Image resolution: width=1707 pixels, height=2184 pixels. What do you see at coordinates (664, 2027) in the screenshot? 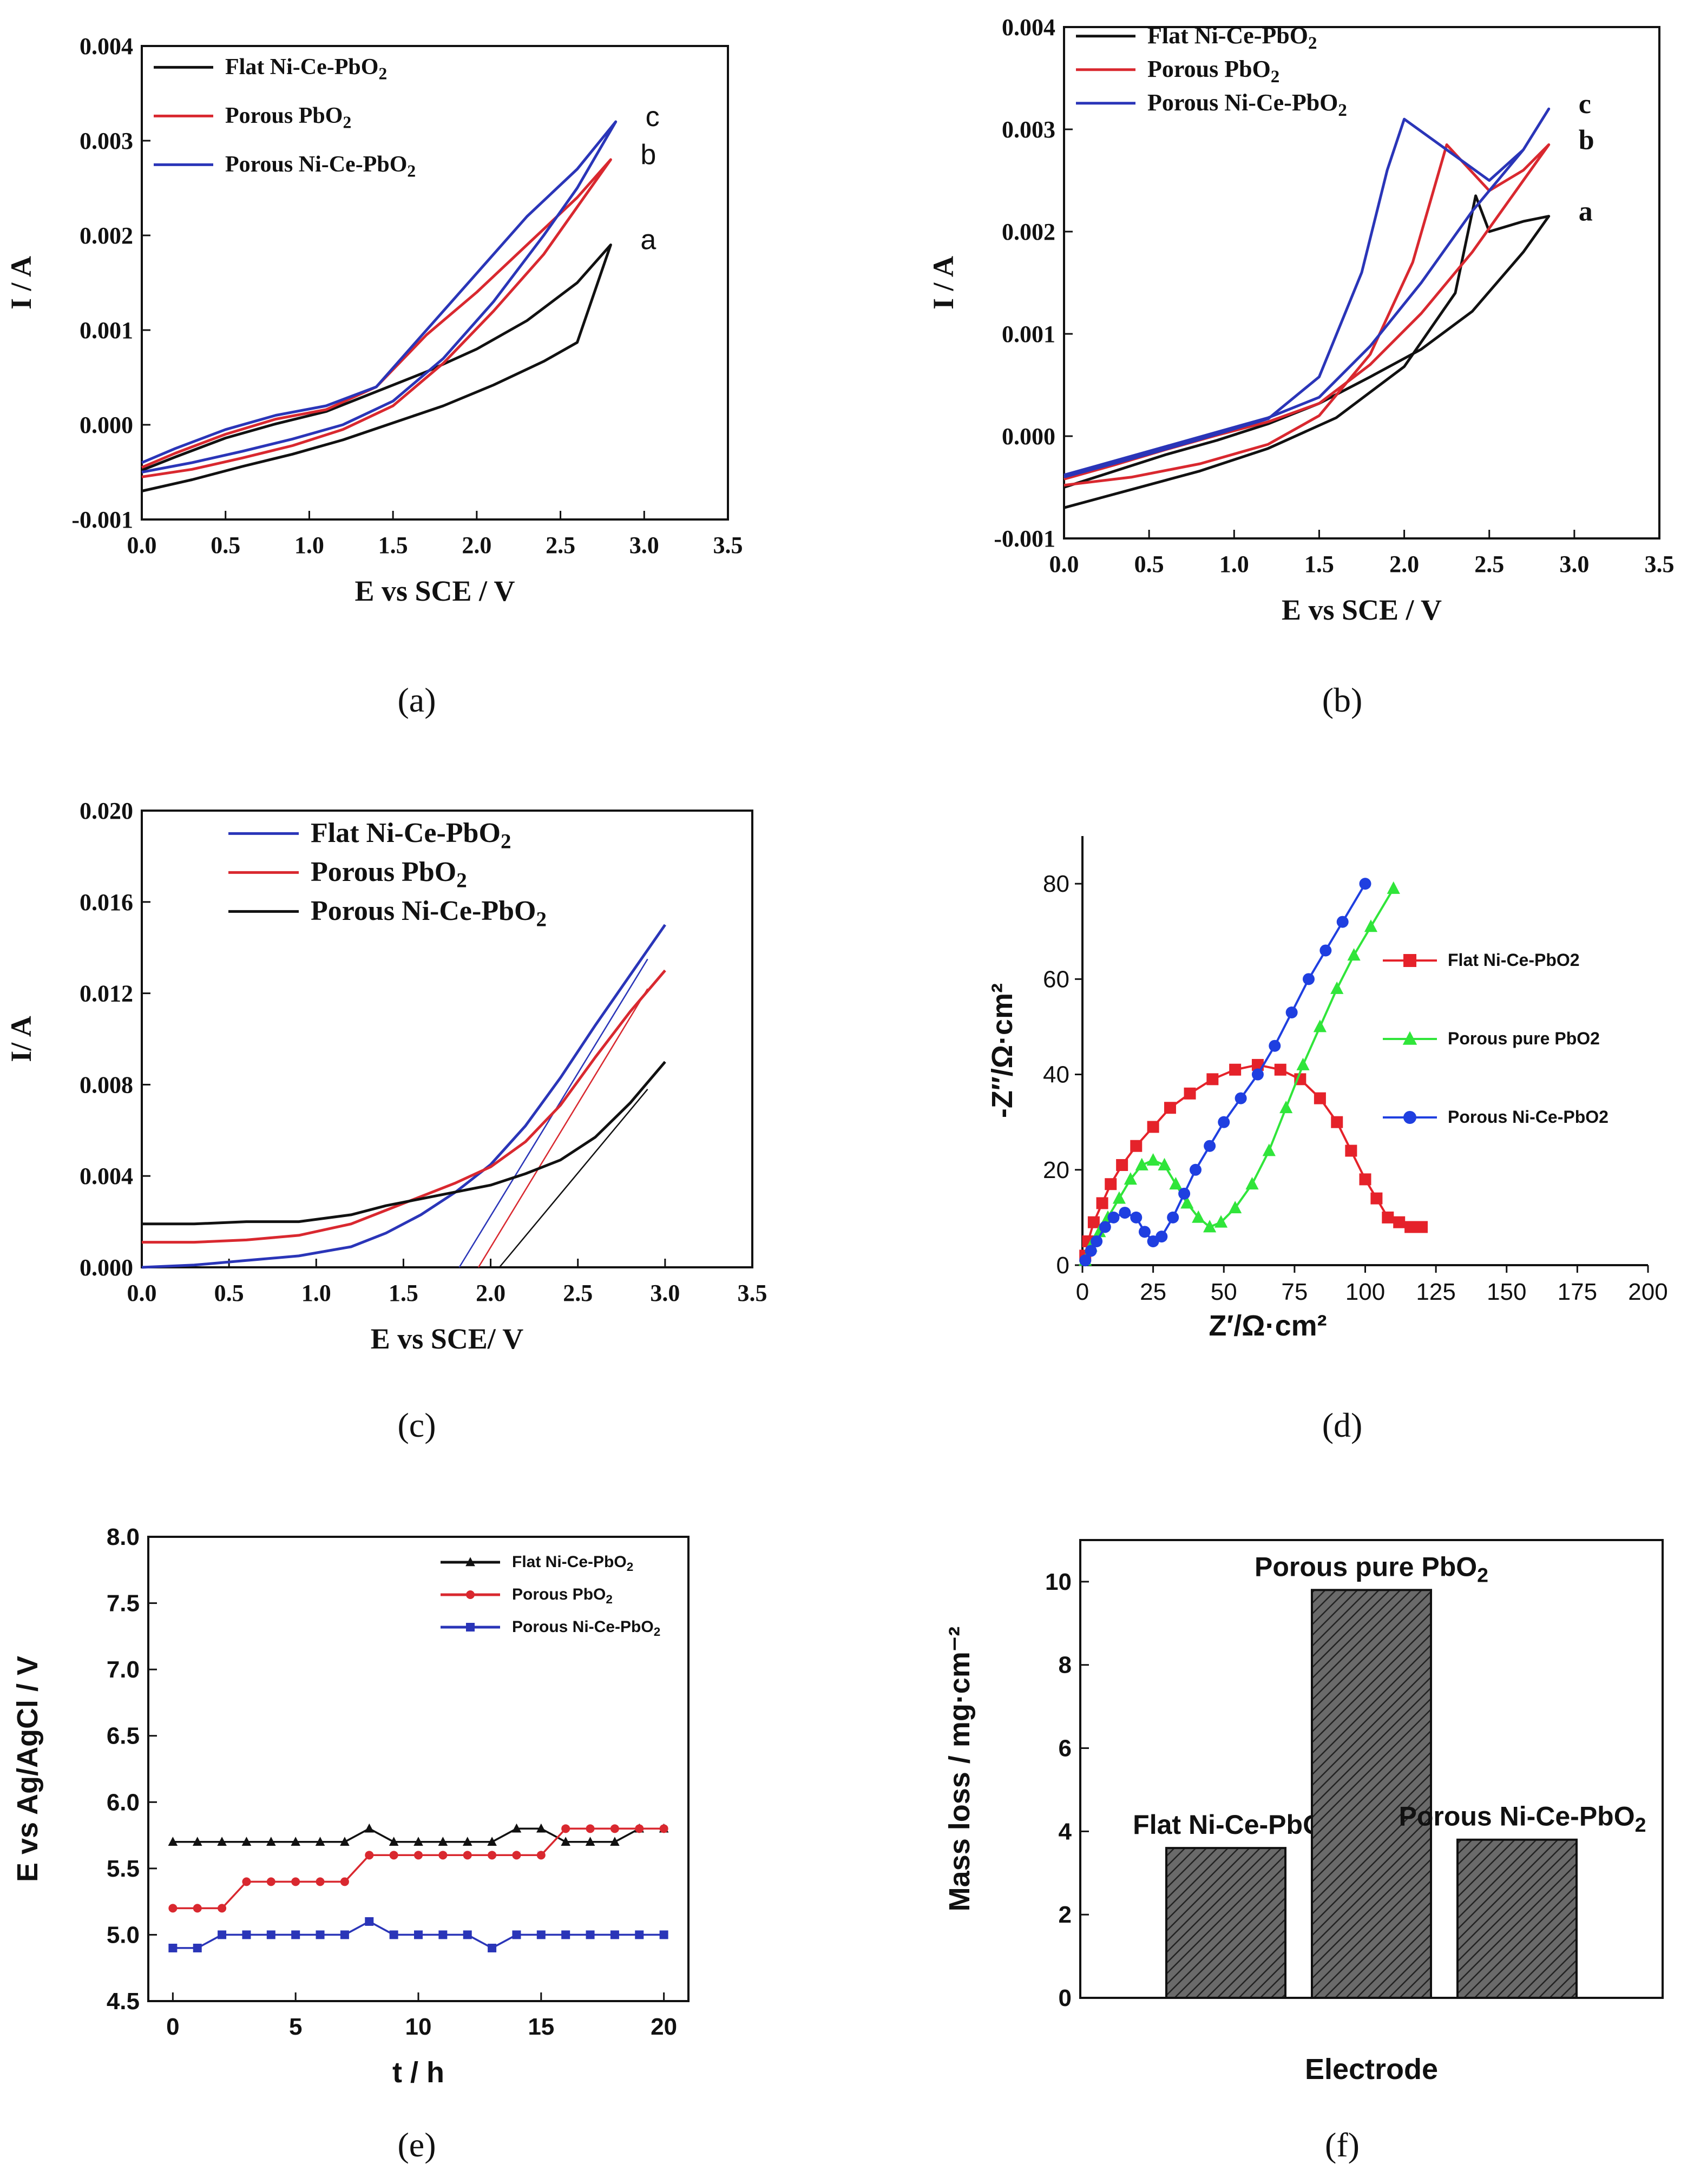
I see `panel-e-x-tick-label: 20` at bounding box center [664, 2027].